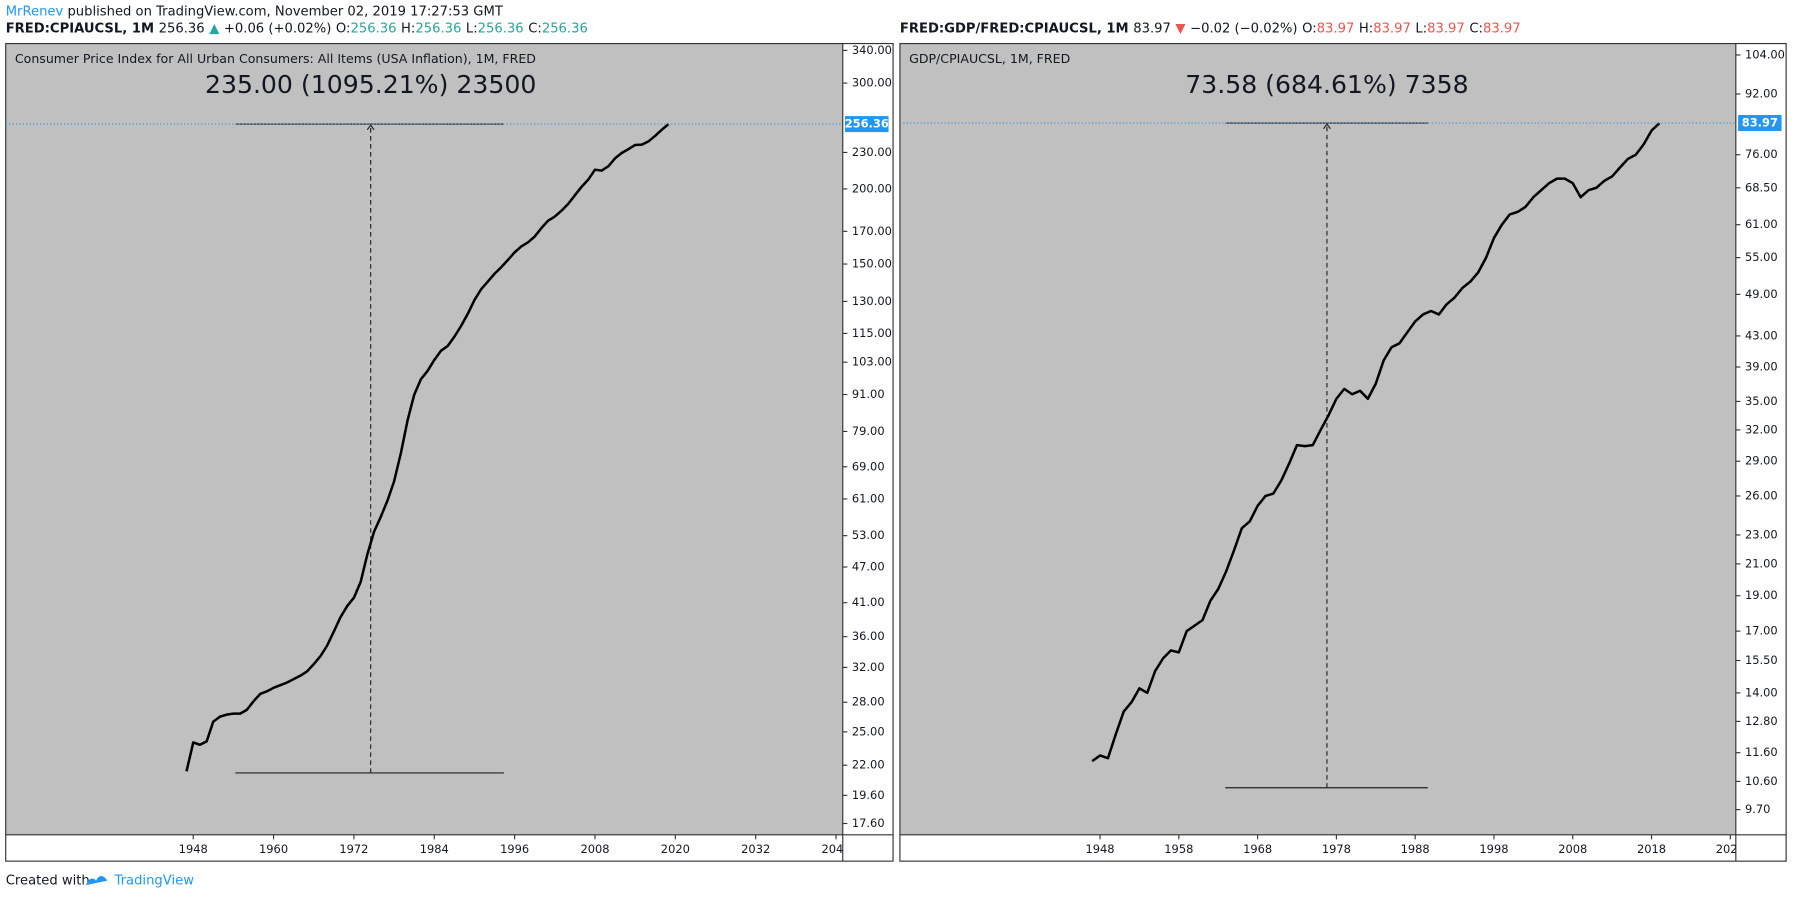 The image size is (1793, 899). What do you see at coordinates (1014, 28) in the screenshot?
I see `legend-item: FRED:GDP/FRED:CPIAUCSL, 1M` at bounding box center [1014, 28].